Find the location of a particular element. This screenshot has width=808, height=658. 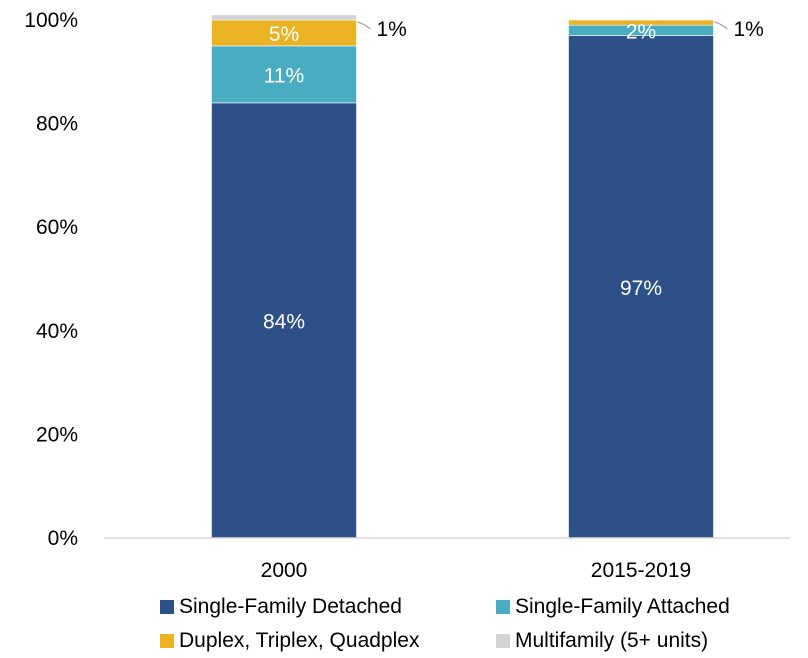

bar-segment-single-family-attached-2000 is located at coordinates (284, 74).